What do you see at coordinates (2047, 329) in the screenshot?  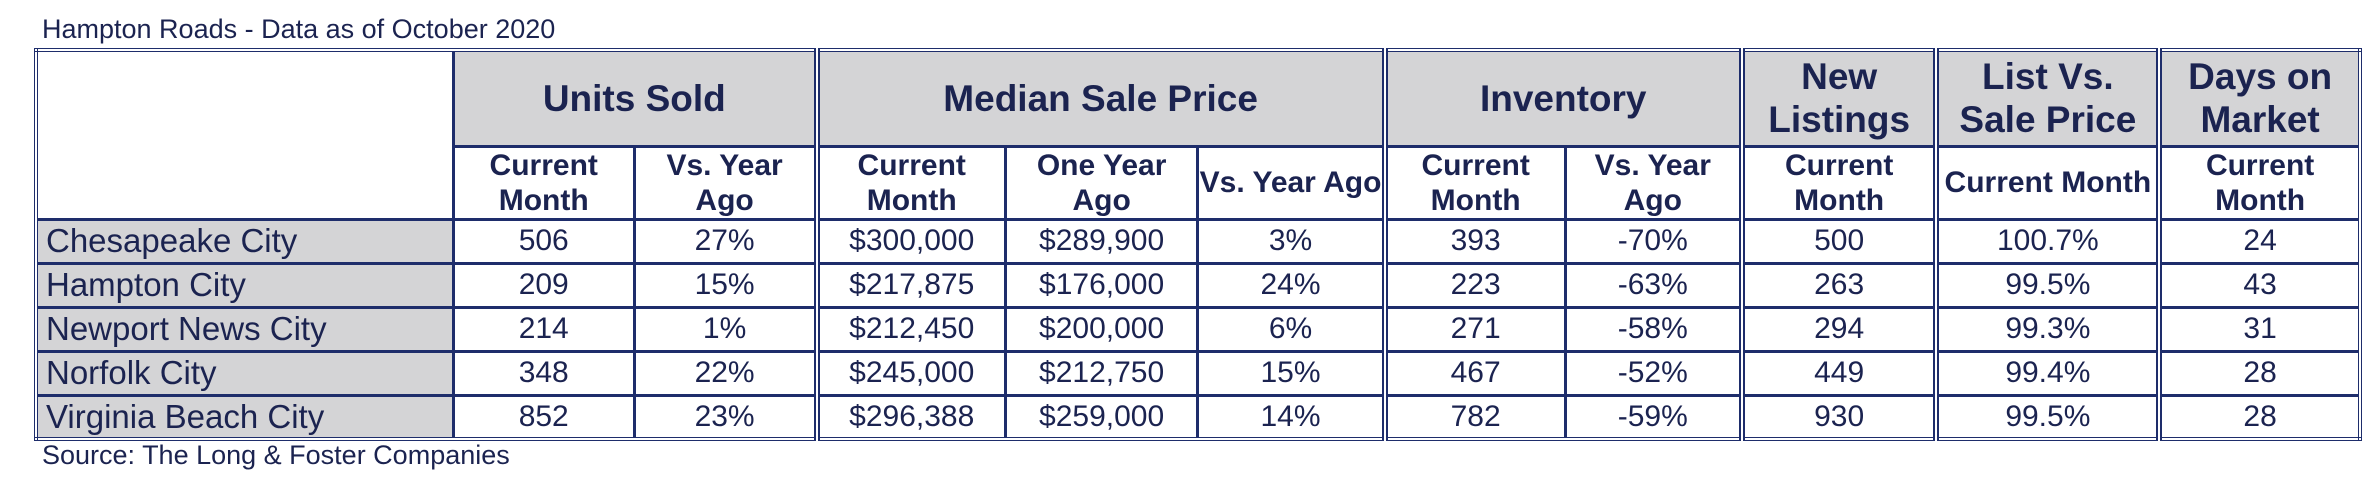 I see `list-vs-sale-current: 99.3%` at bounding box center [2047, 329].